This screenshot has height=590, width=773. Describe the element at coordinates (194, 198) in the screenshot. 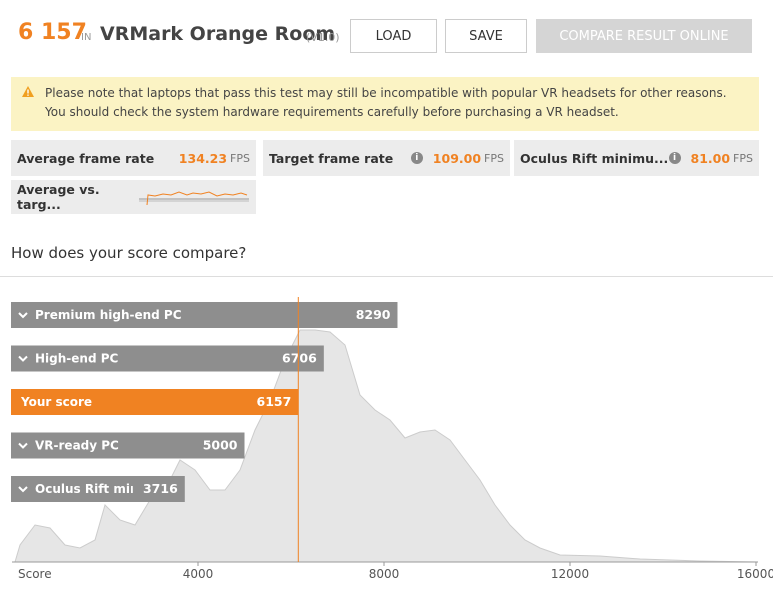

I see `sparkline` at that location.